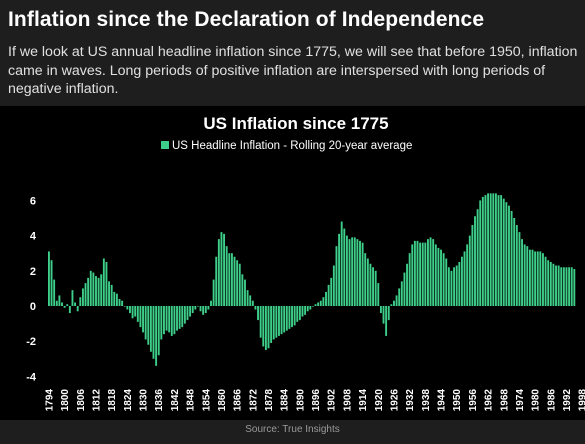 Image resolution: width=585 pixels, height=444 pixels. Describe the element at coordinates (159, 400) in the screenshot. I see `x-tick-label: 1836` at that location.